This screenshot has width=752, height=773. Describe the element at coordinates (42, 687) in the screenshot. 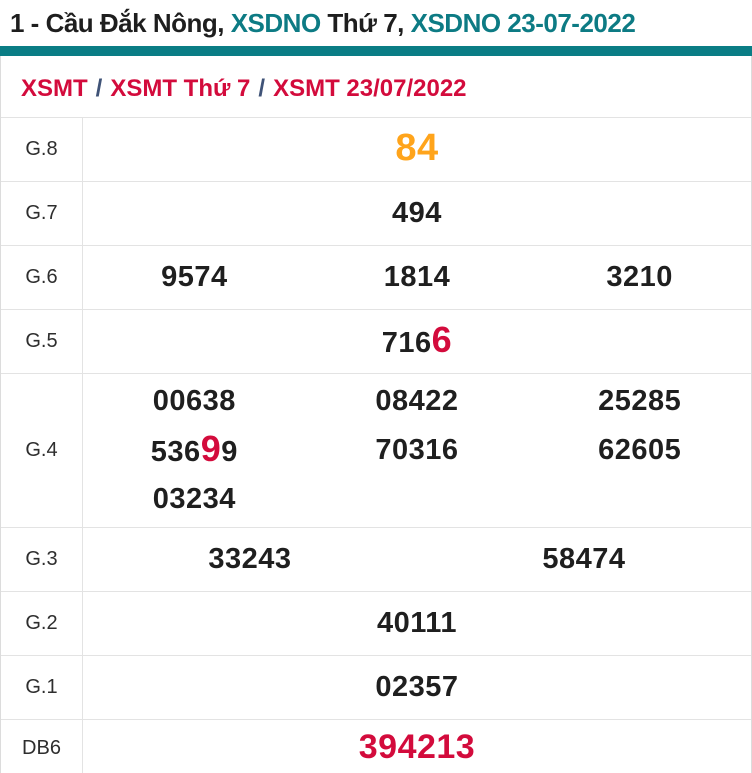

I see `prize-label-g1: G.1` at that location.